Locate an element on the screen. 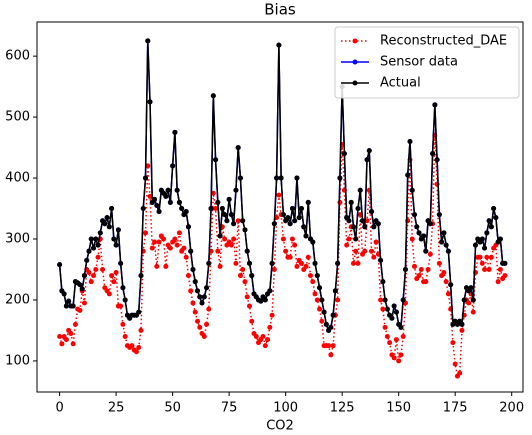  y-tick-label: 300 is located at coordinates (17, 239).